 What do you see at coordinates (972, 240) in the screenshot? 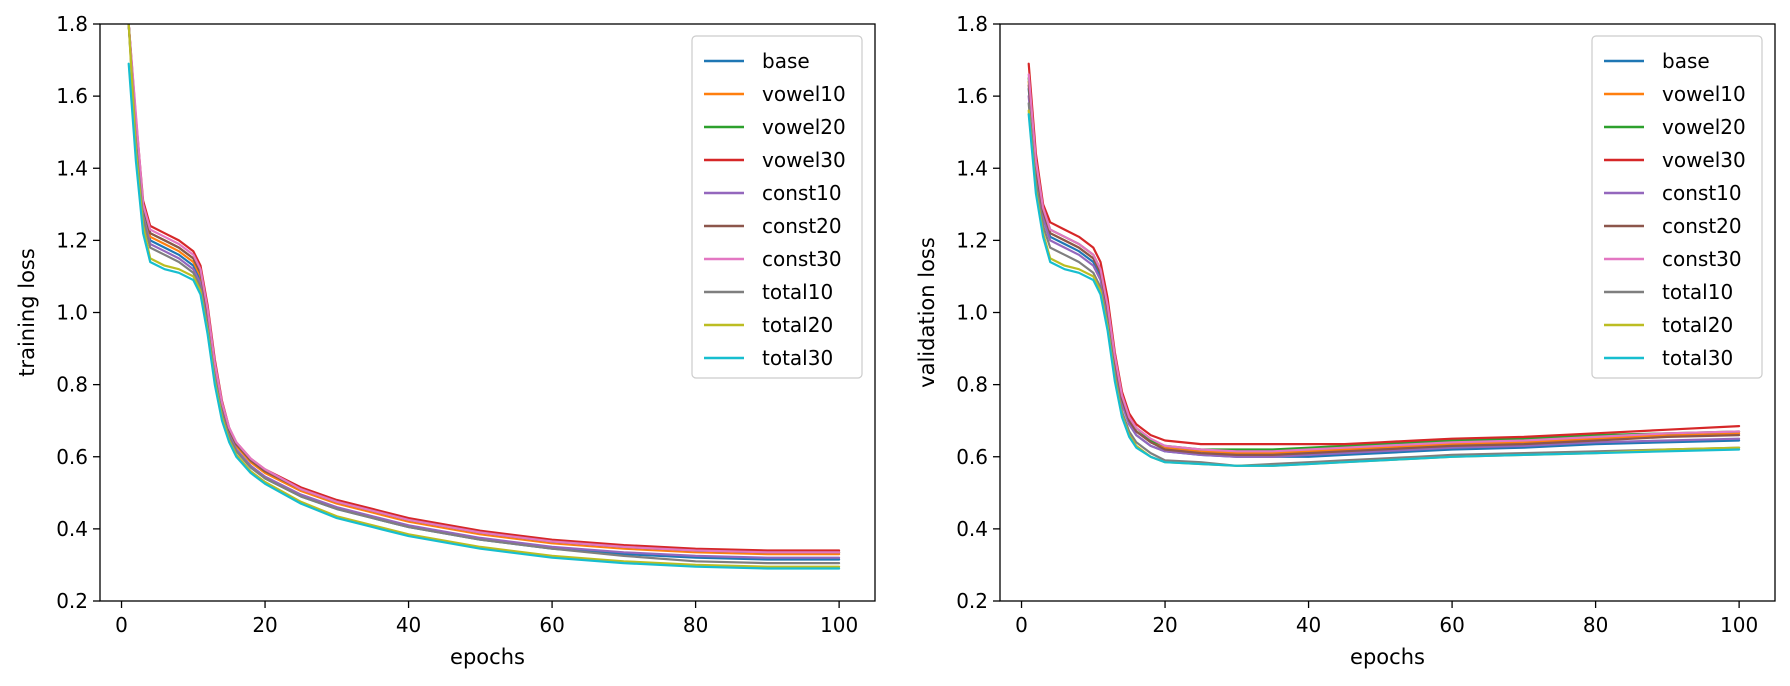
I see `validation-y-tick-label-1.2: 1.2` at bounding box center [972, 240].